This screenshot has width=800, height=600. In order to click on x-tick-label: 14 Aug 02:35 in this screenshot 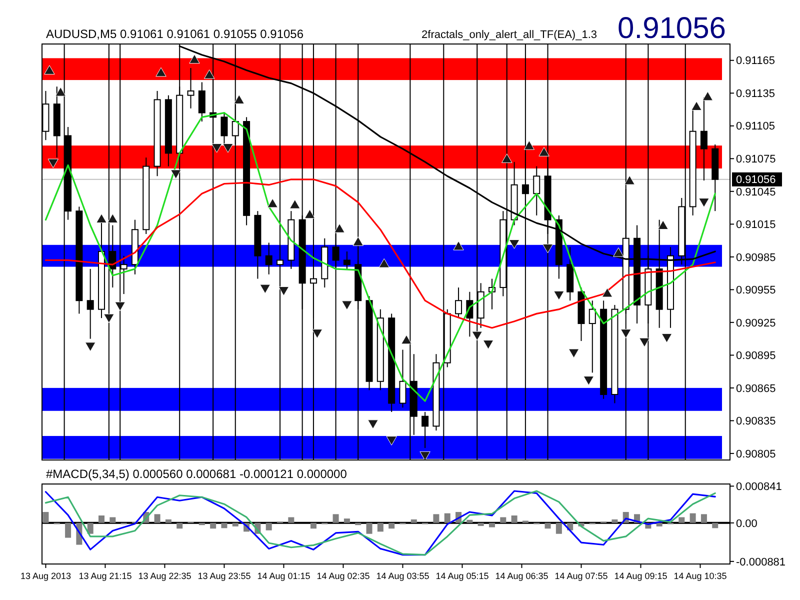, I will do `click(343, 576)`.